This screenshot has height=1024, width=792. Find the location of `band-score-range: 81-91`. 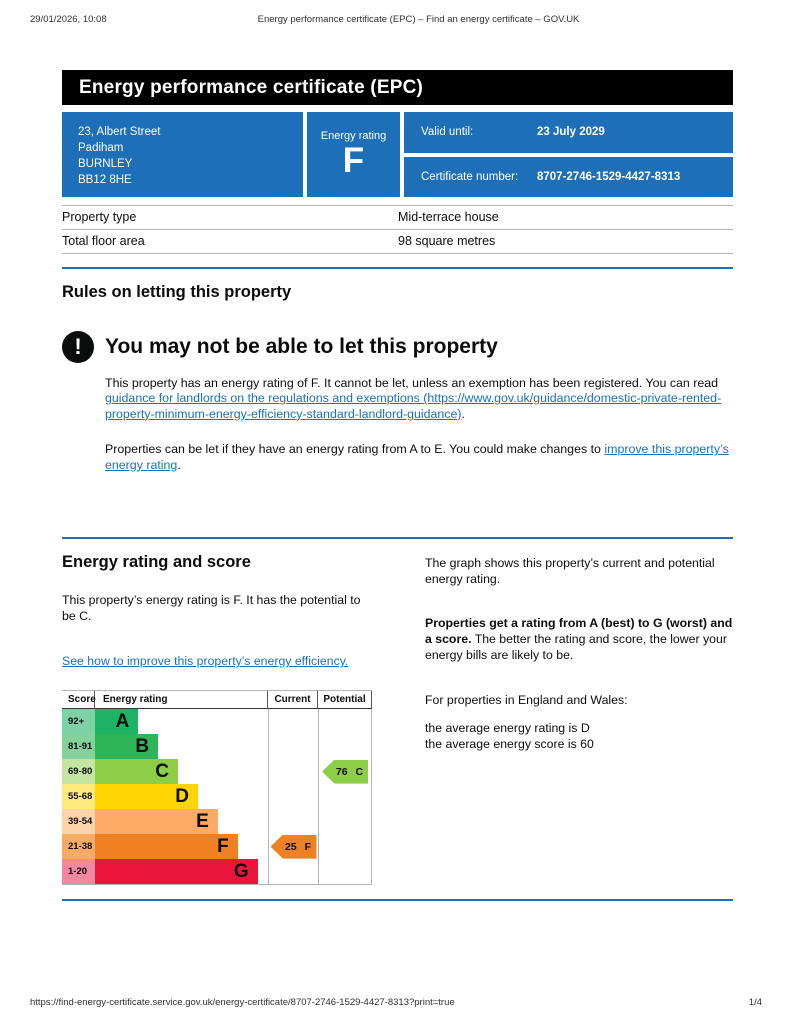

band-score-range: 81-91 is located at coordinates (78, 747).